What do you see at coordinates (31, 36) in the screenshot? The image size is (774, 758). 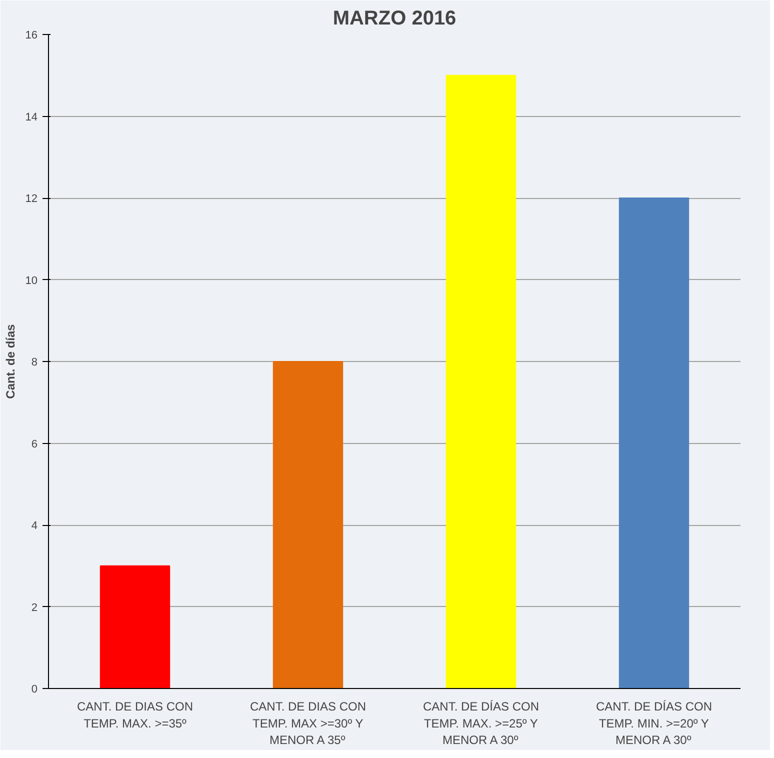 I see `y-tick-label: 16` at bounding box center [31, 36].